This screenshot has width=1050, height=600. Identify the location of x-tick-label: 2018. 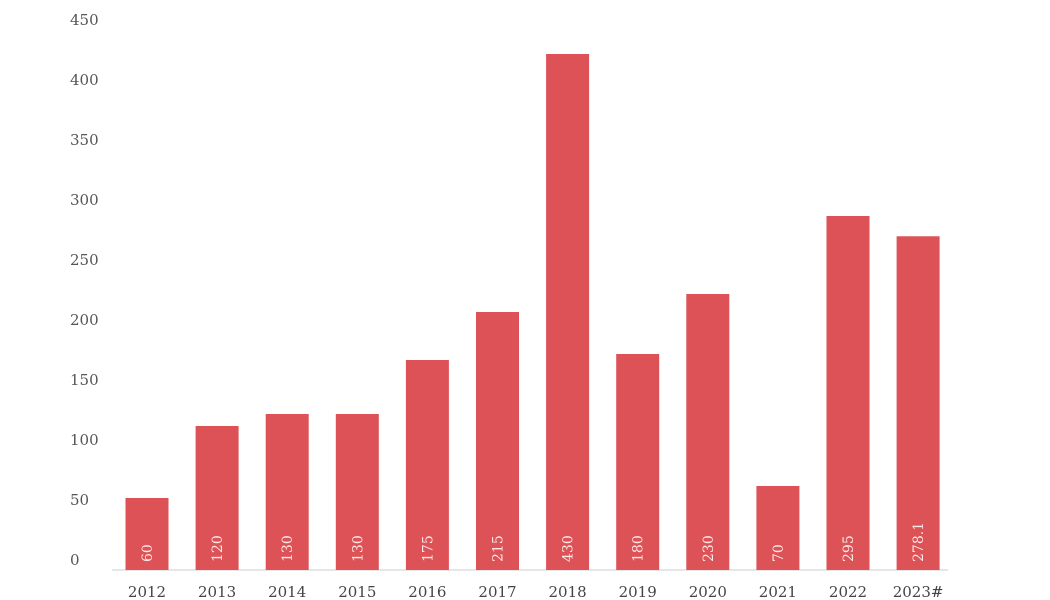
(568, 591).